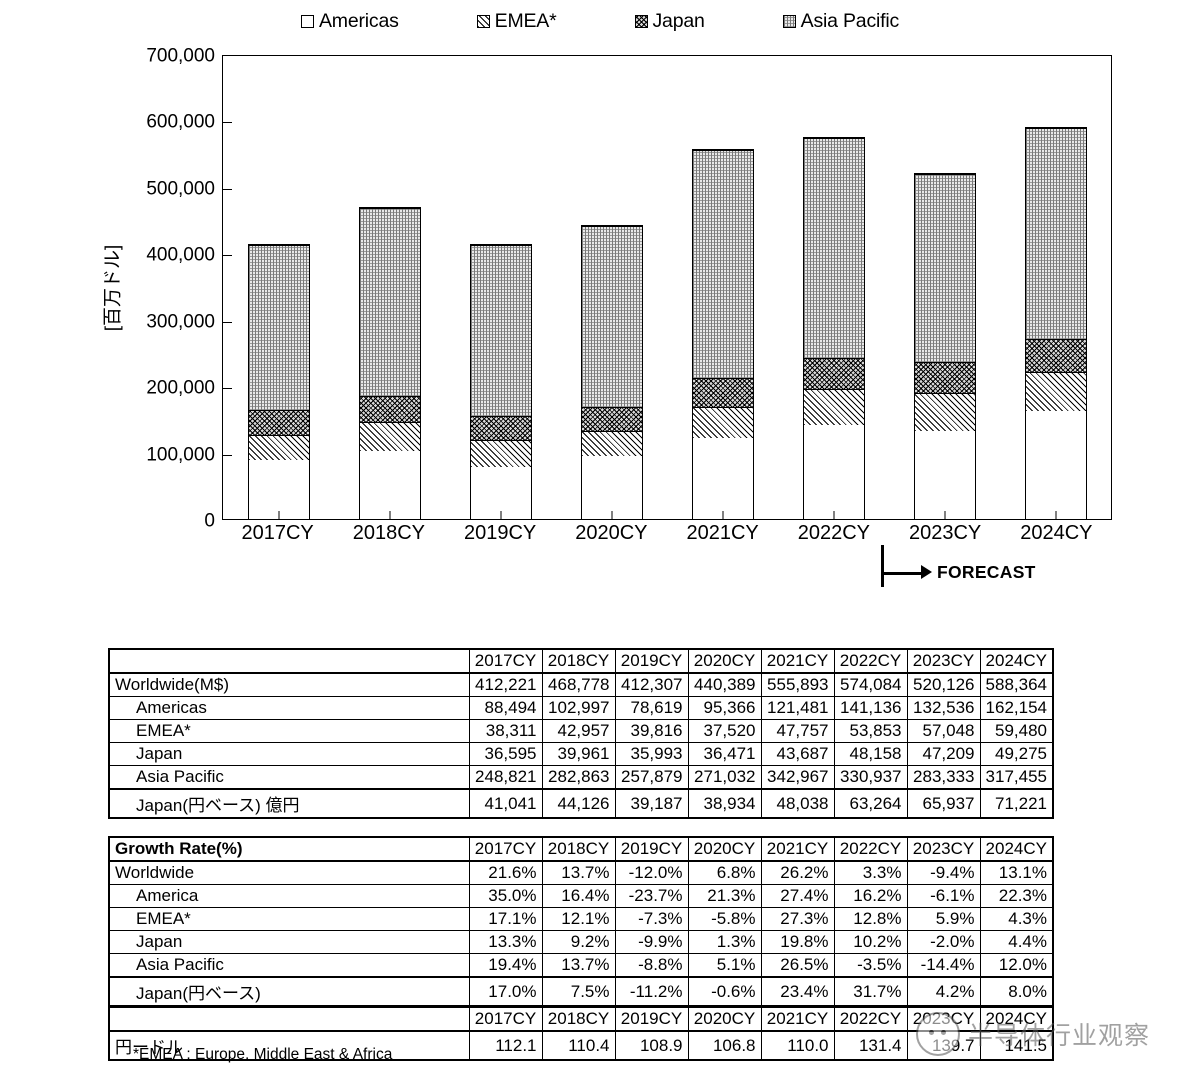 This screenshot has width=1200, height=1091. Describe the element at coordinates (505, 896) in the screenshot. I see `table-cell: 35.0%` at that location.